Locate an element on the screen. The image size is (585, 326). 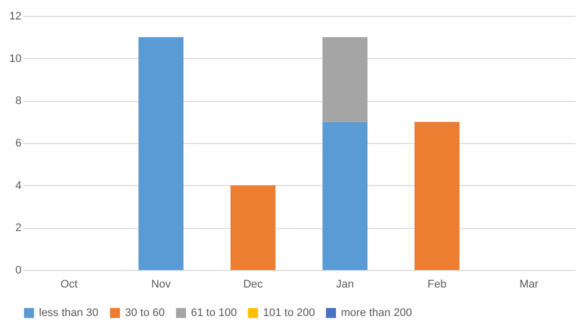
y-tick-label: 0 is located at coordinates (18, 270).